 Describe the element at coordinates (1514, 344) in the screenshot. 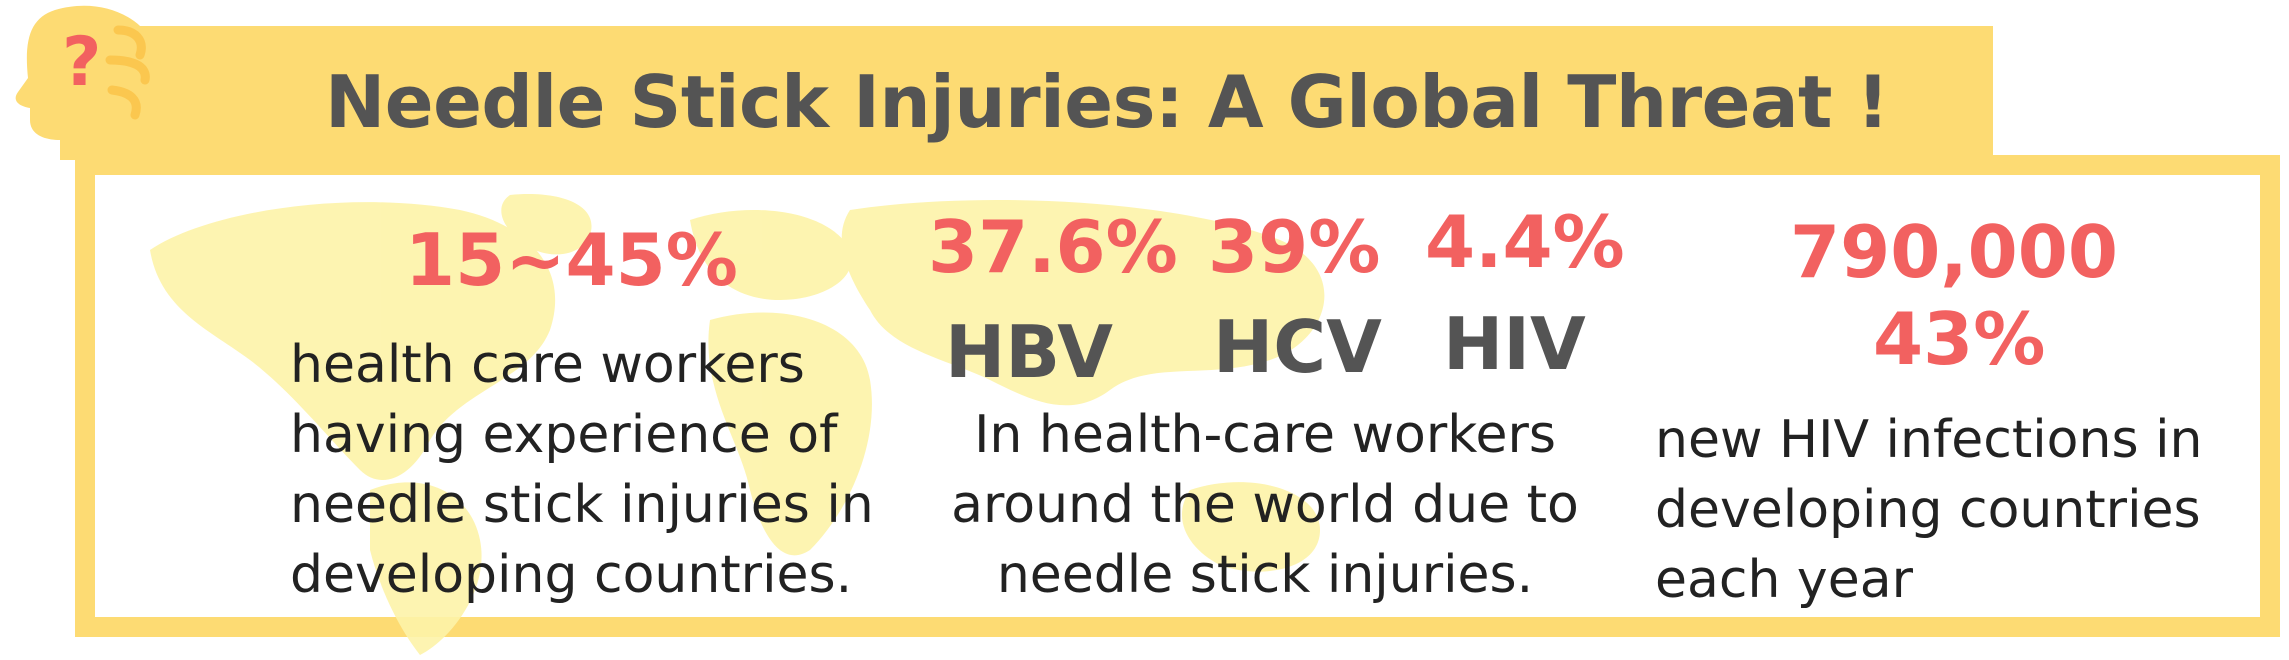

I see `virus-hiv: HIV` at that location.